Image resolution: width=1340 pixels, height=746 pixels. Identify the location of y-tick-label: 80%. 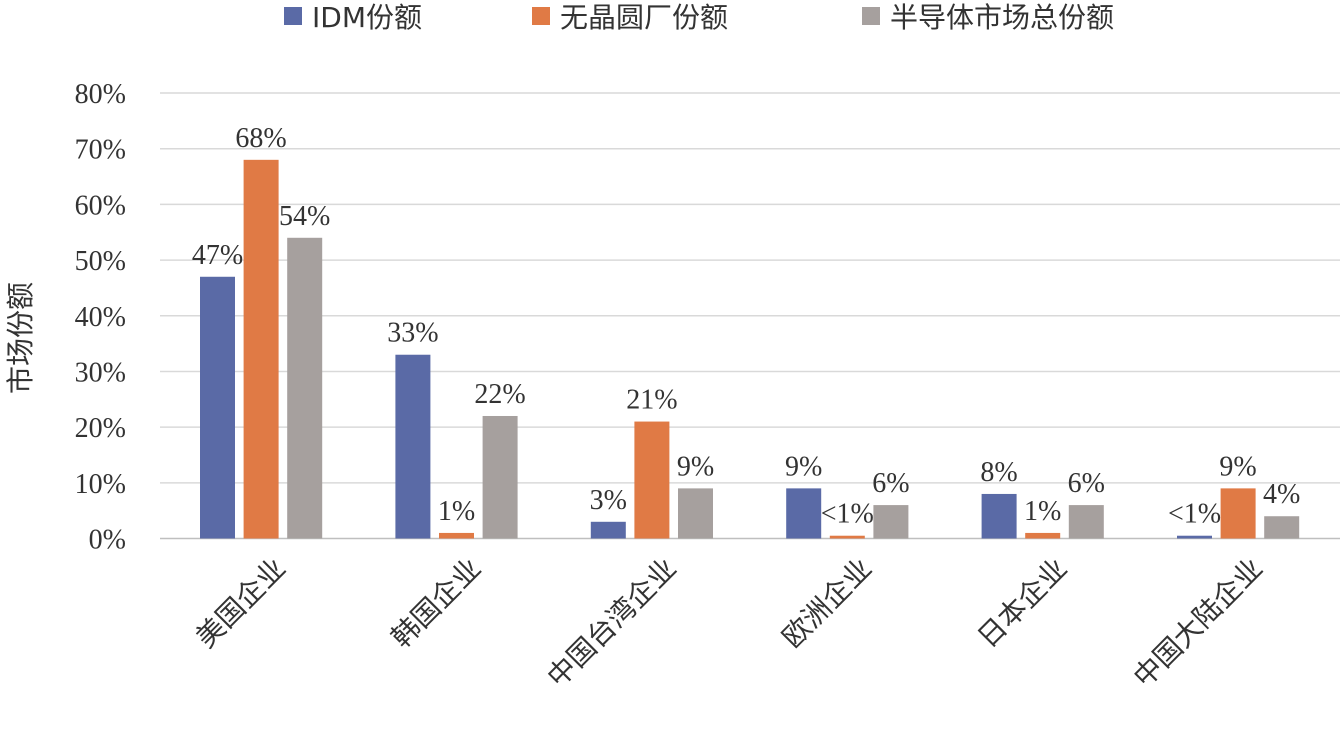
(100, 94).